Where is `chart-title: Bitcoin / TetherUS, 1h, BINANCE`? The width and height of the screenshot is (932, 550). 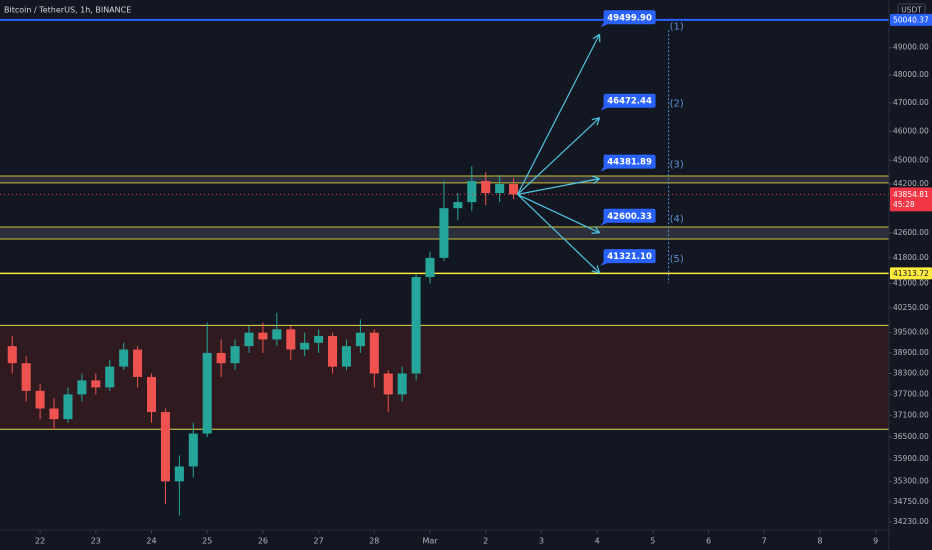
chart-title: Bitcoin / TetherUS, 1h, BINANCE is located at coordinates (67, 10).